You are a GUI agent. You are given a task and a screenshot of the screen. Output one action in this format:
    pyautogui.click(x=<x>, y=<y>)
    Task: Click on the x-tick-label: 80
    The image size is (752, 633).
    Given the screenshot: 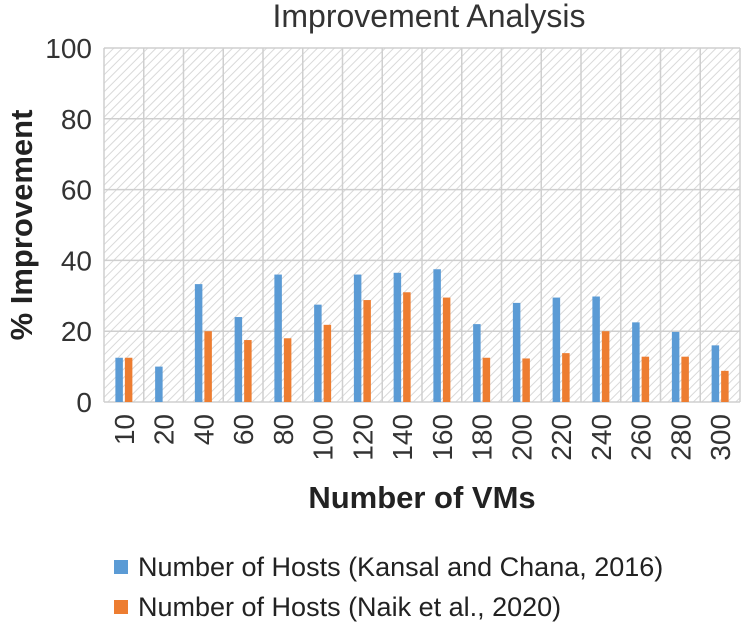 What is the action you would take?
    pyautogui.click(x=283, y=429)
    